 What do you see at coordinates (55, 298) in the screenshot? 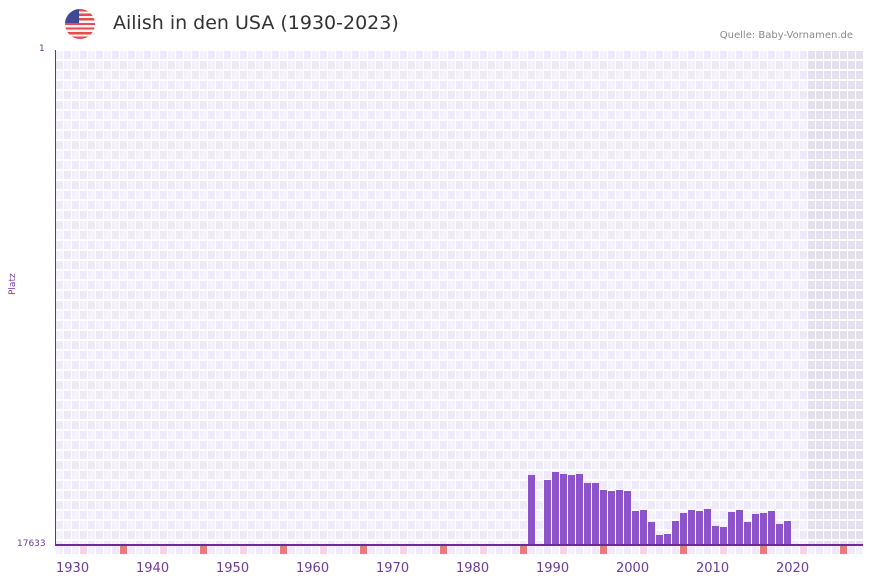
I see `y-axis` at bounding box center [55, 298].